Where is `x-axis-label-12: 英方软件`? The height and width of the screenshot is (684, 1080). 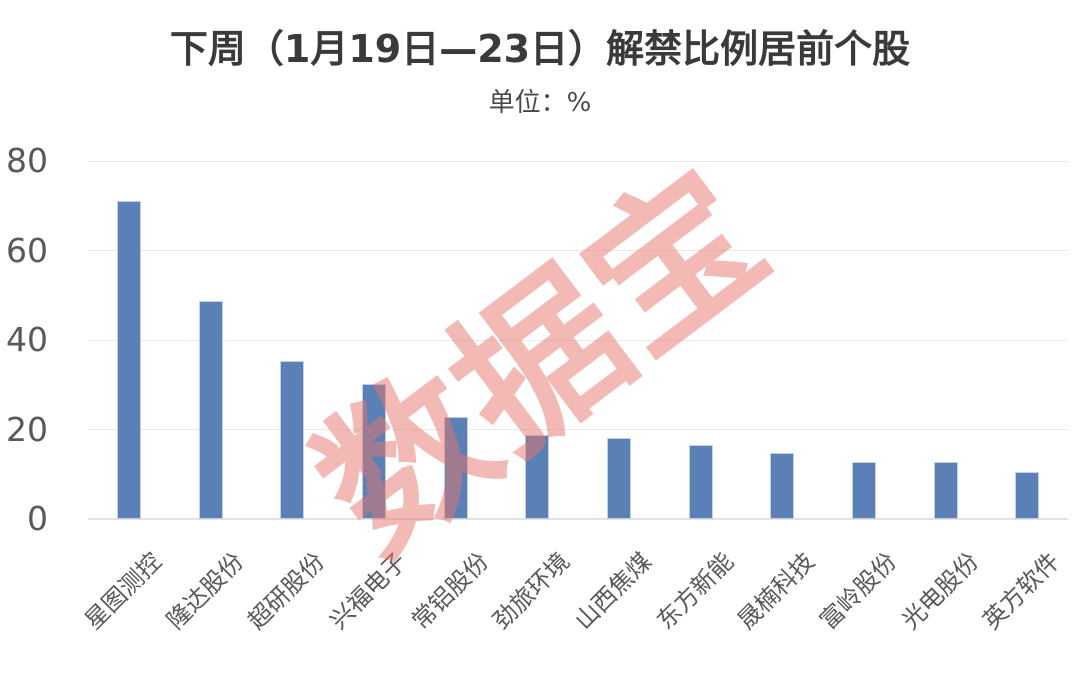
x-axis-label-12: 英方软件 is located at coordinates (1021, 591).